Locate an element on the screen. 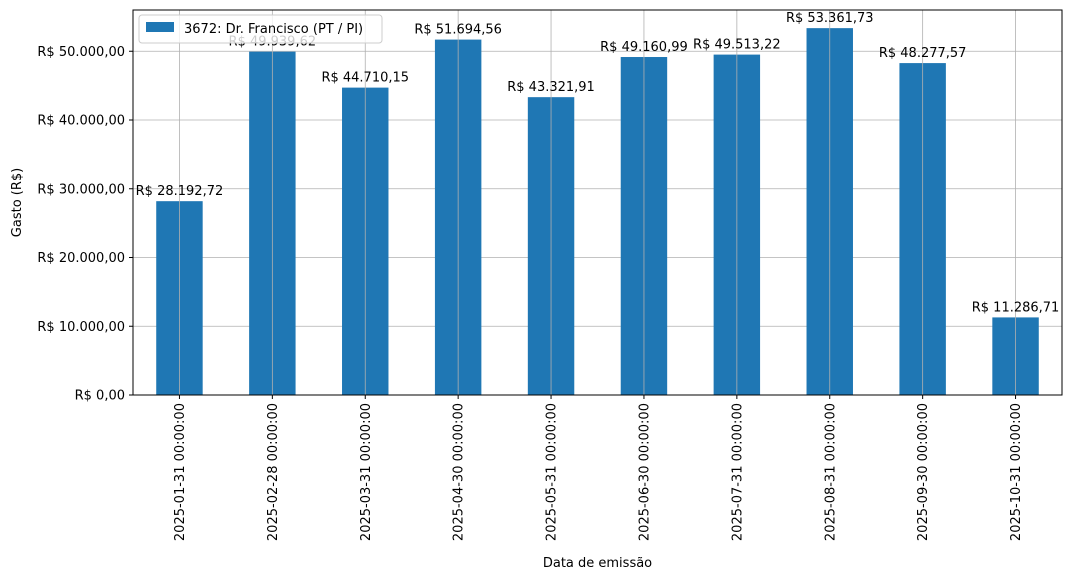 The width and height of the screenshot is (1072, 580). data-label: R$ 53.361,73 is located at coordinates (830, 18).